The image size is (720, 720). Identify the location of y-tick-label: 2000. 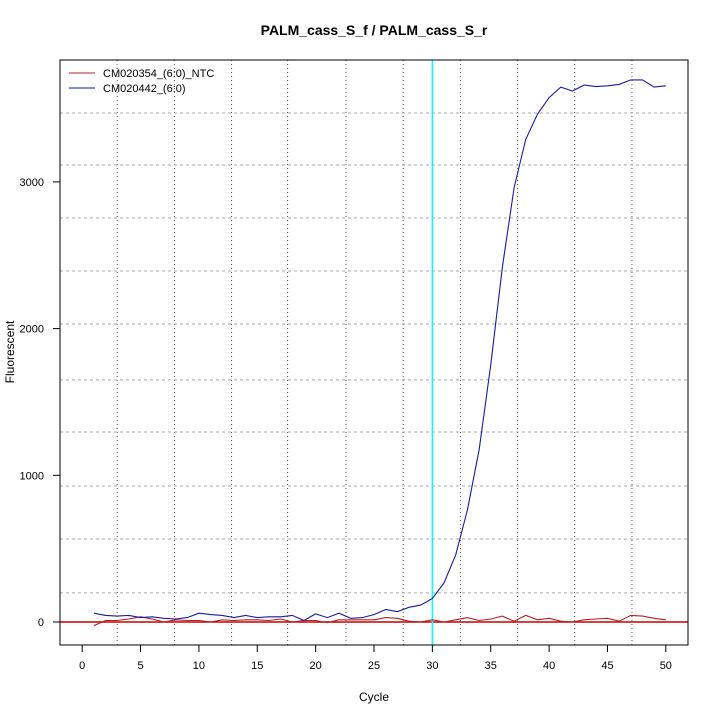
(32, 330).